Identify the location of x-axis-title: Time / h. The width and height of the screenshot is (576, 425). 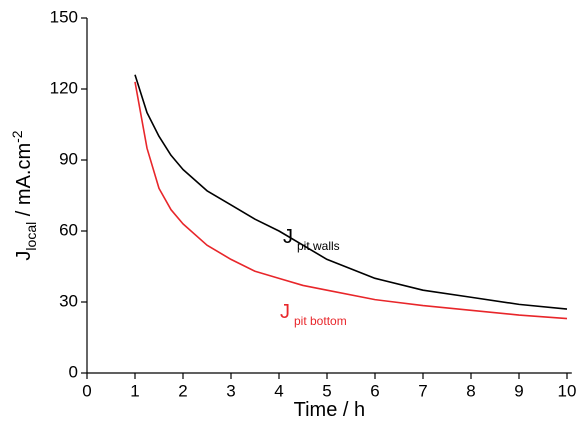
(330, 410).